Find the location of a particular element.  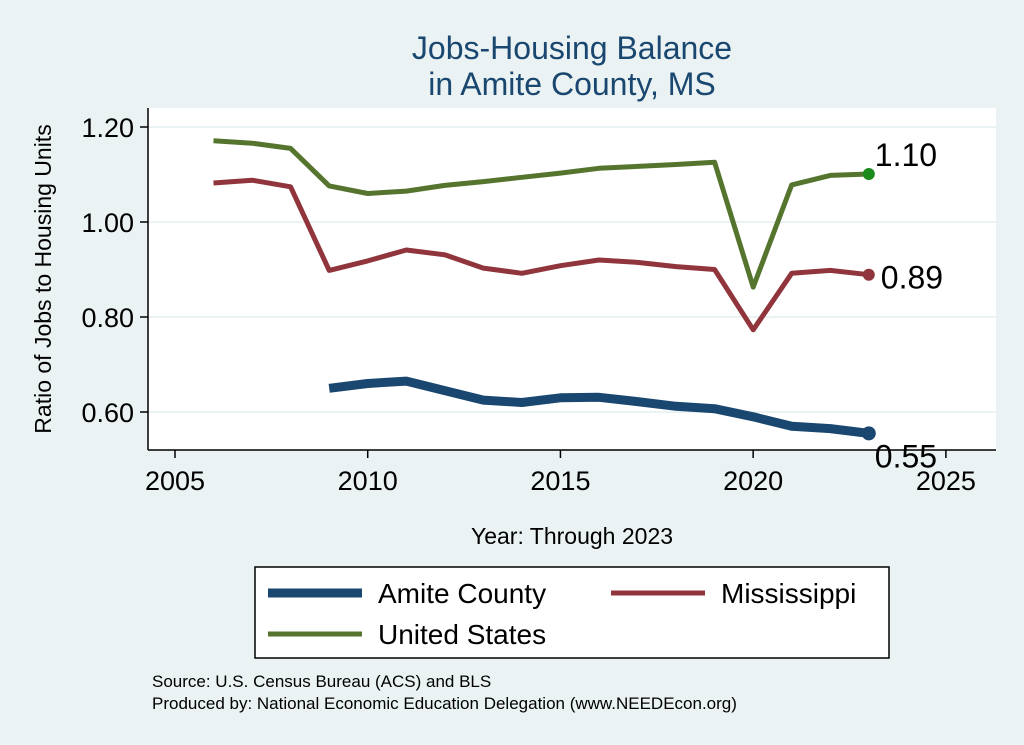

y-tick-label: 1.00 is located at coordinates (107, 223).